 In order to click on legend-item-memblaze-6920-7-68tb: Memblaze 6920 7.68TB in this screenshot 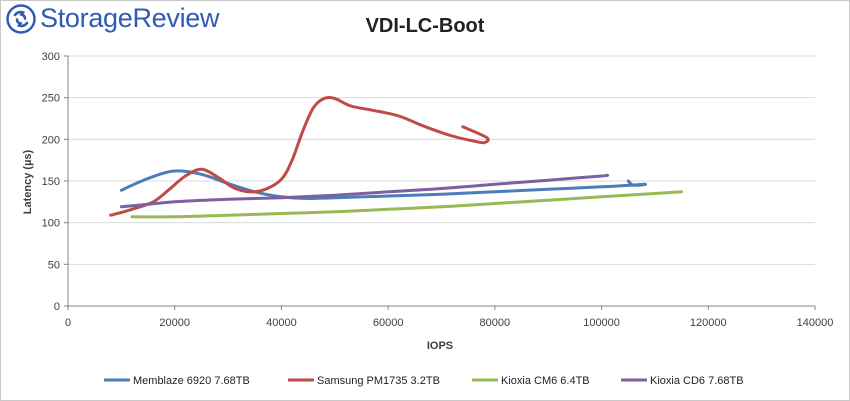, I will do `click(177, 381)`.